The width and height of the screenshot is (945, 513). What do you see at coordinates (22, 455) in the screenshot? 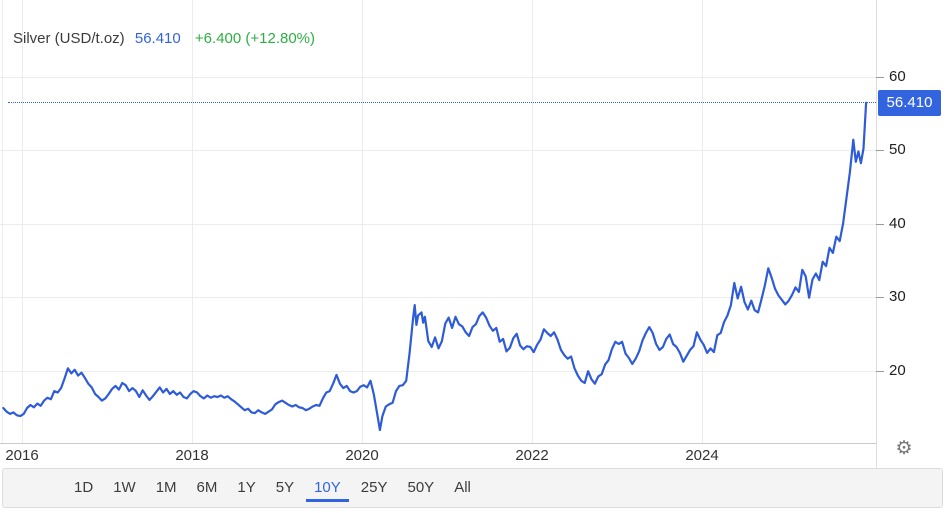
I see `x-axis-tick-label: 2016` at bounding box center [22, 455].